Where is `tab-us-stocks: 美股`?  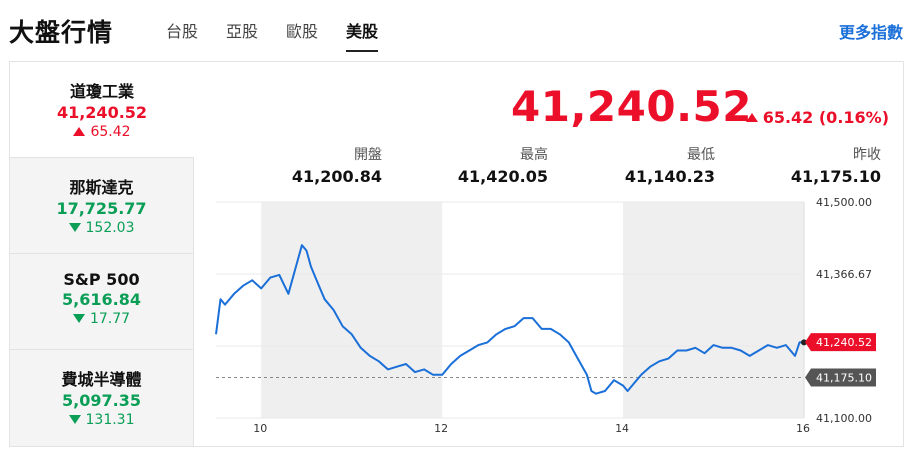
tab-us-stocks: 美股 is located at coordinates (362, 35).